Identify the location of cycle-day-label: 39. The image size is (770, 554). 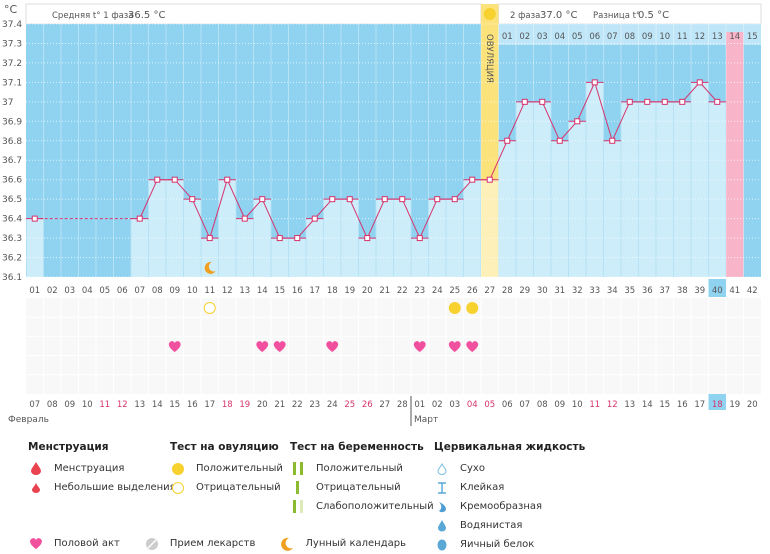
(699, 291).